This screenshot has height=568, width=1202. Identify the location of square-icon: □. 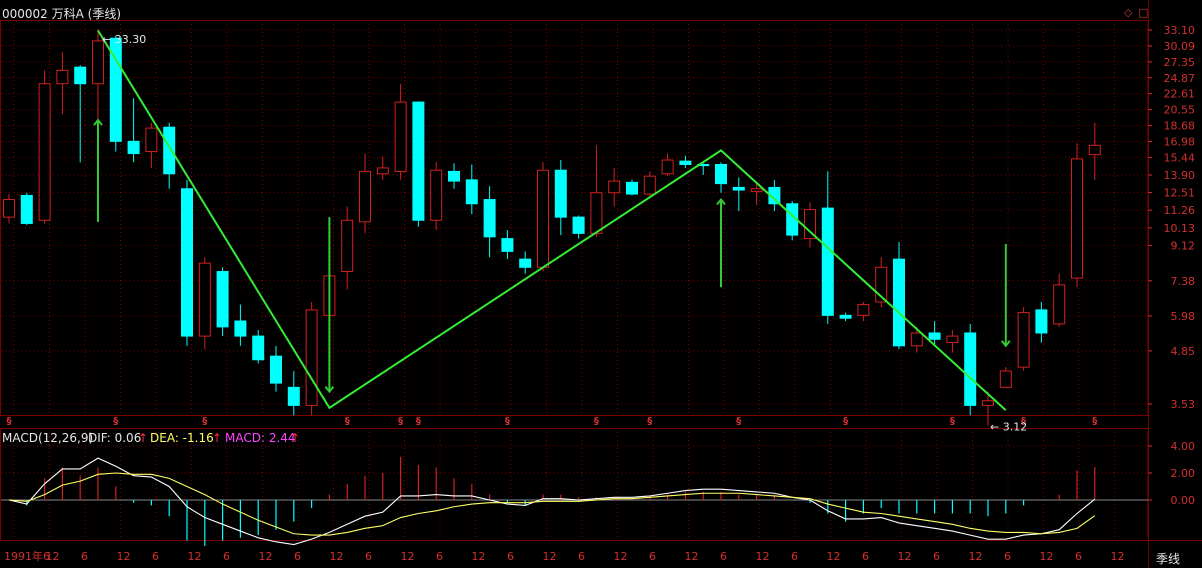
(1143, 12).